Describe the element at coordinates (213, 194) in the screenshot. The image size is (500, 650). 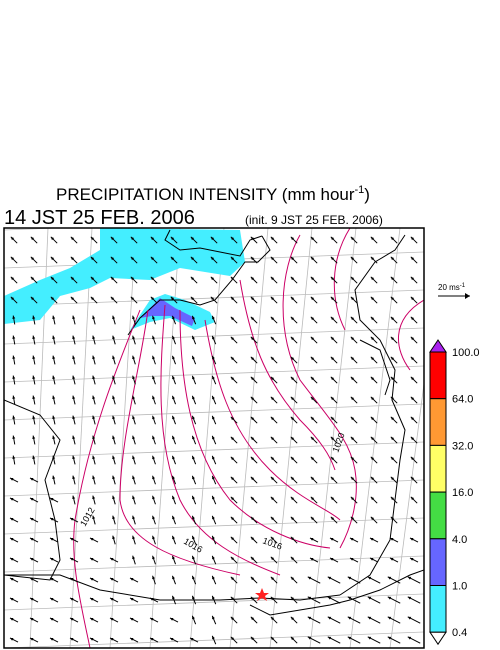
I see `title: PRECIPITATION INTENSITY (mm hour-1)` at that location.